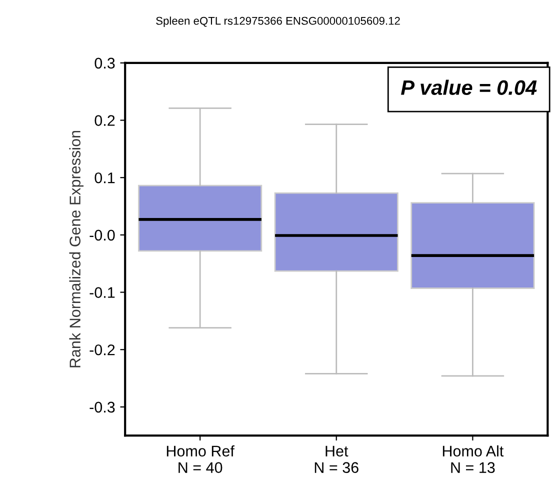  Describe the element at coordinates (102, 235) in the screenshot. I see `y-tick-label: -0.0` at that location.